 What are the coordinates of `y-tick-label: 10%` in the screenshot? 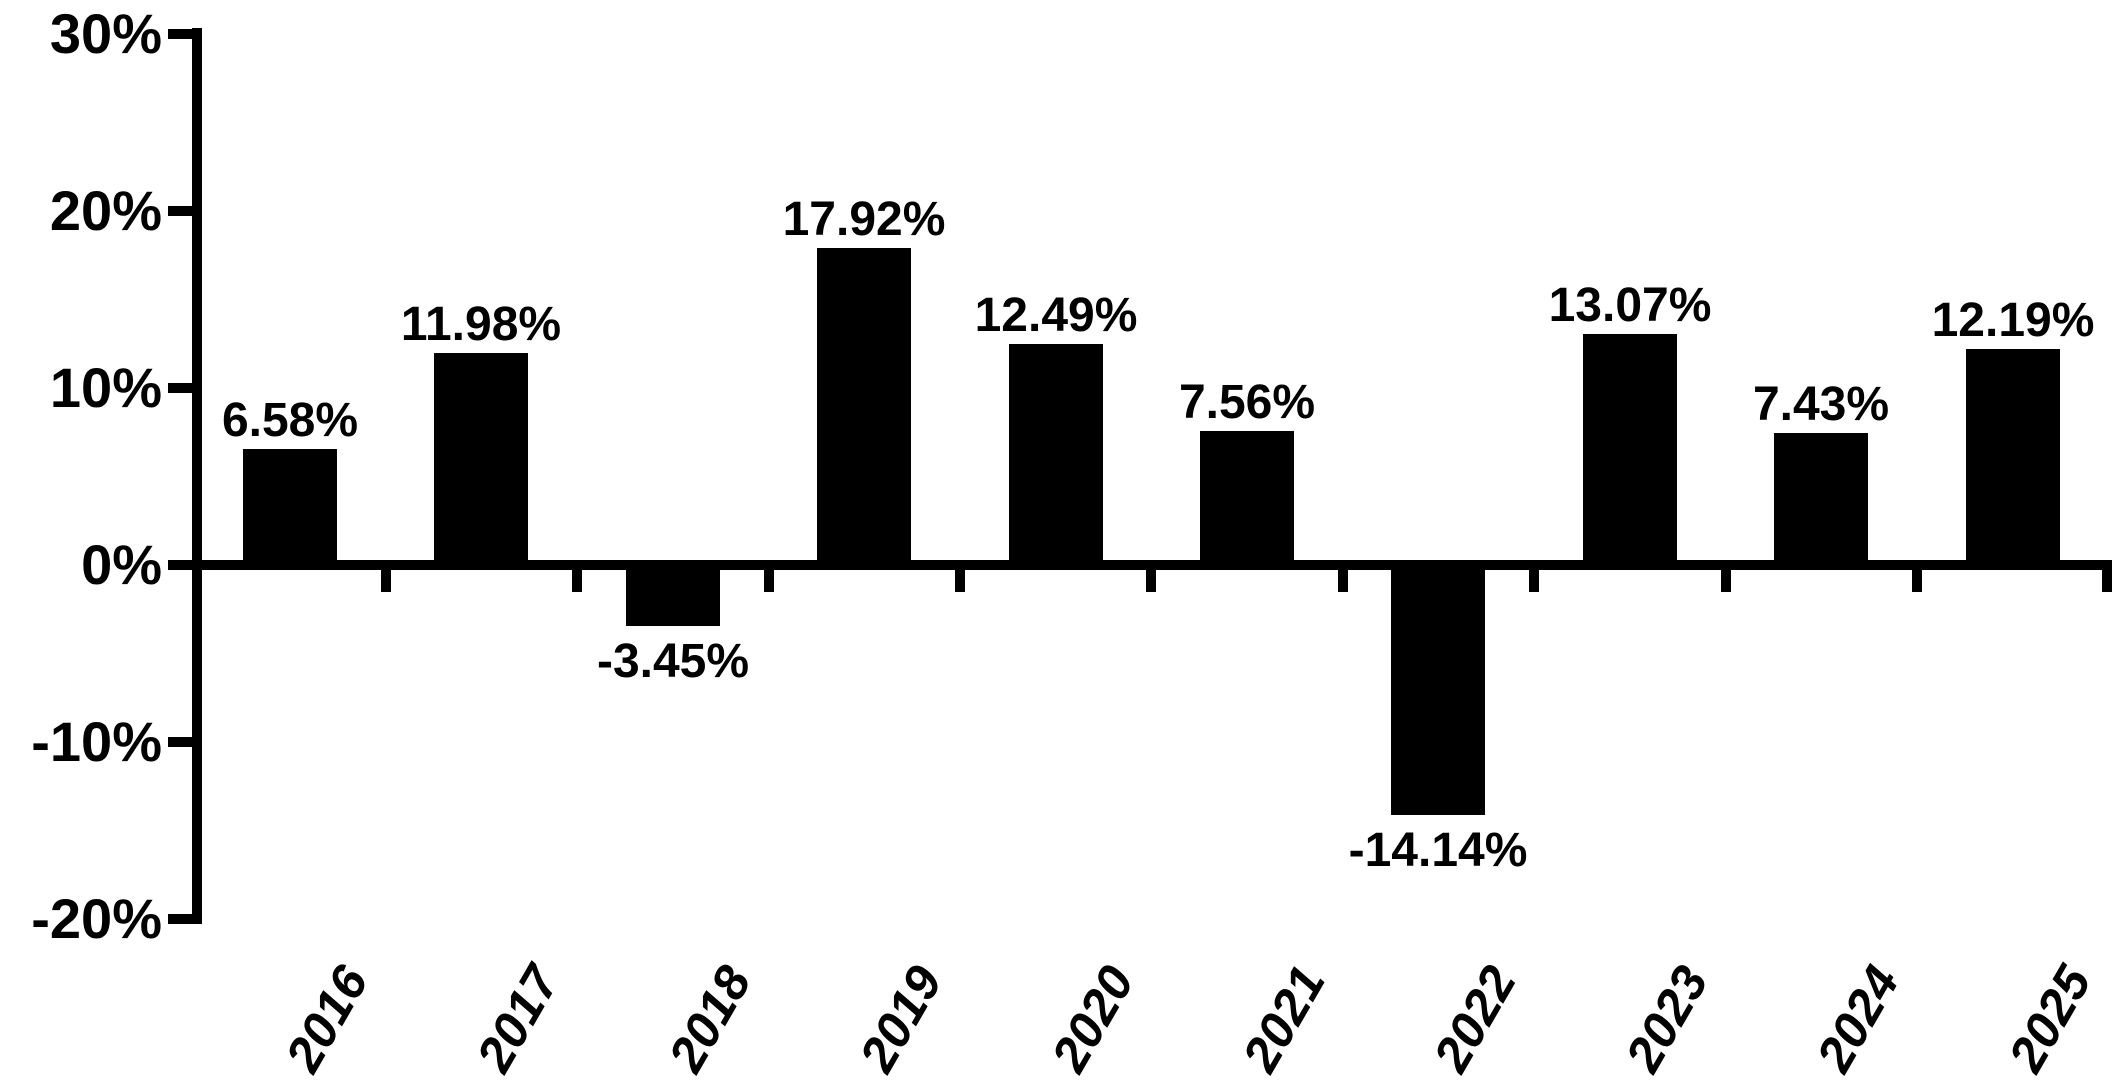 It's located at (105, 387).